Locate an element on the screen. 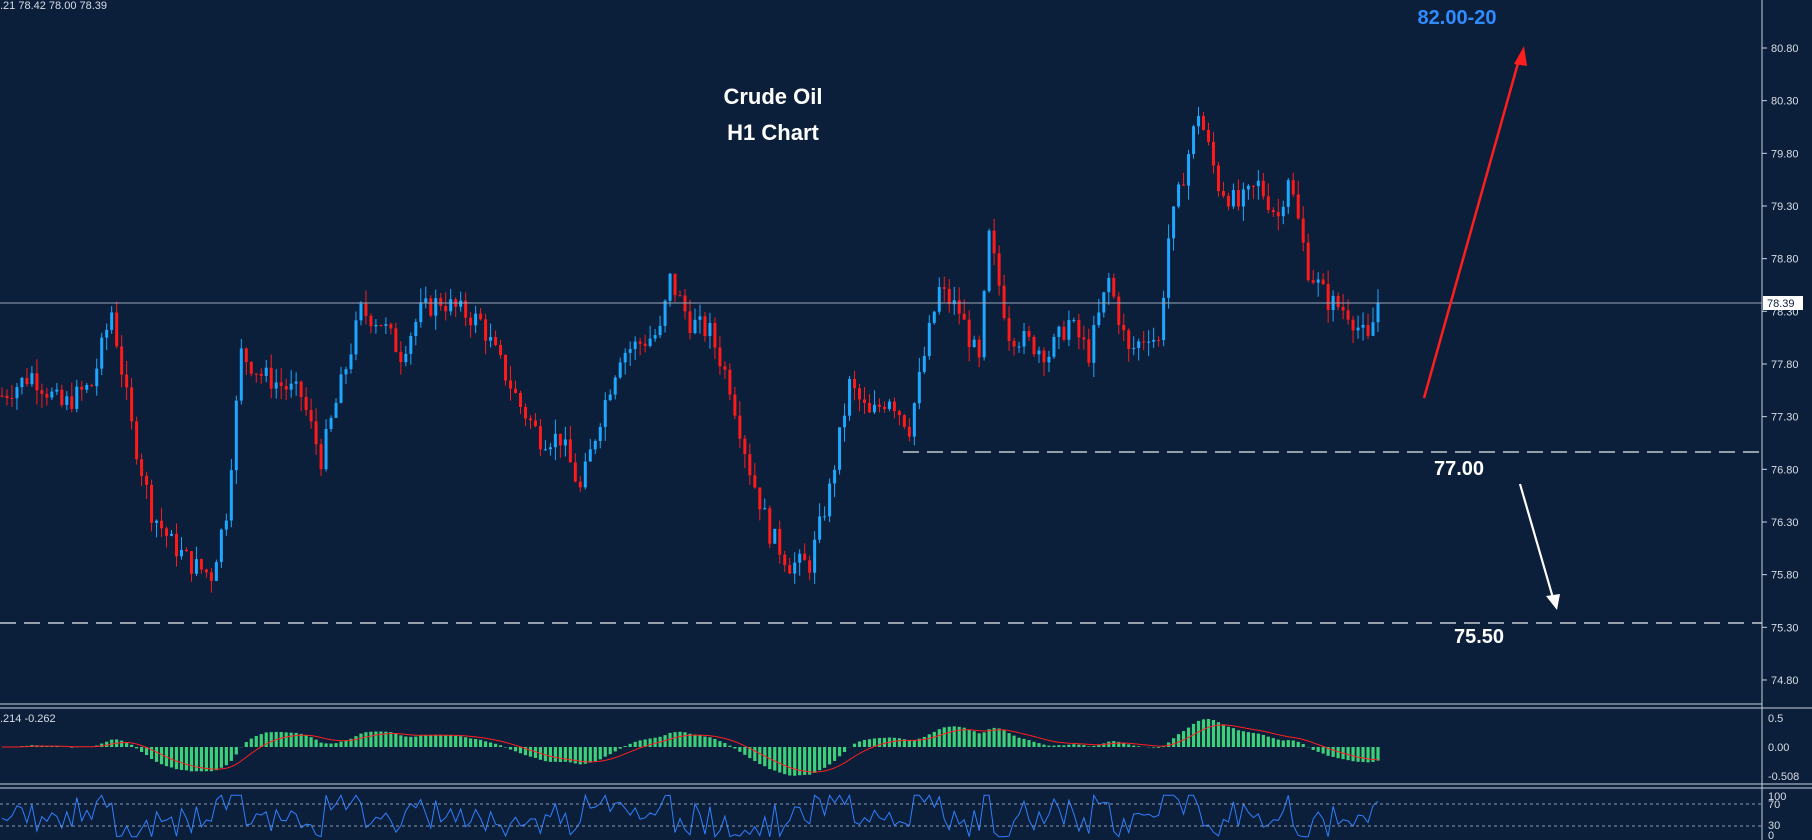 The height and width of the screenshot is (840, 1812). rsi-tick-70: 70 is located at coordinates (1774, 805).